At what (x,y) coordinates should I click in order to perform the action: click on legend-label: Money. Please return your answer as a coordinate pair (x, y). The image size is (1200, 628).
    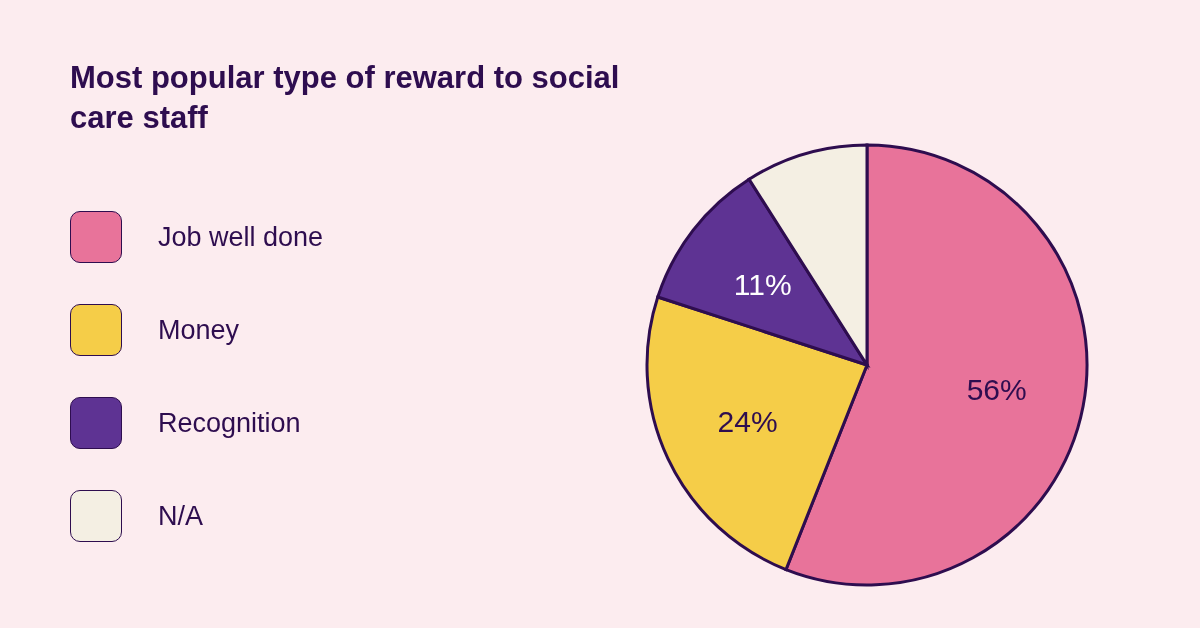
    Looking at the image, I should click on (199, 330).